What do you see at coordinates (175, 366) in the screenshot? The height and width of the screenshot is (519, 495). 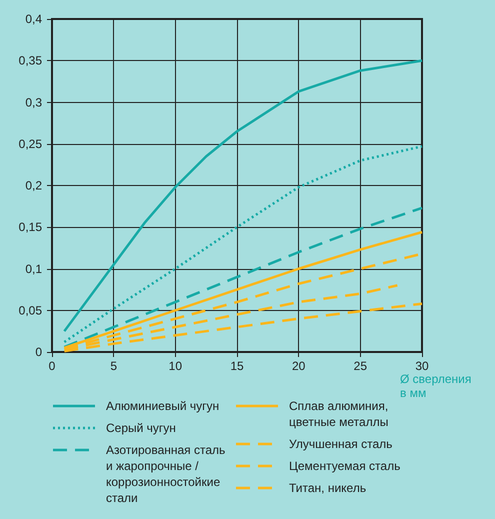 I see `x-tick-label: 10` at bounding box center [175, 366].